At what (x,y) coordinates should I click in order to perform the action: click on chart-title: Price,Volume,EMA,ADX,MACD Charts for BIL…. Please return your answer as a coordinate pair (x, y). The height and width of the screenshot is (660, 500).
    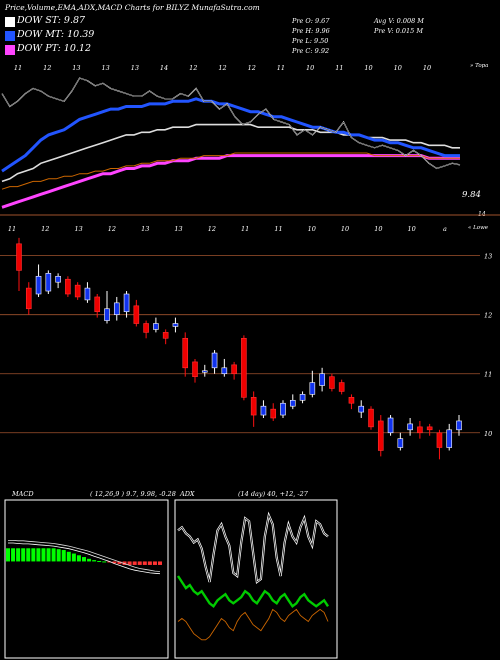
    Looking at the image, I should click on (132, 7).